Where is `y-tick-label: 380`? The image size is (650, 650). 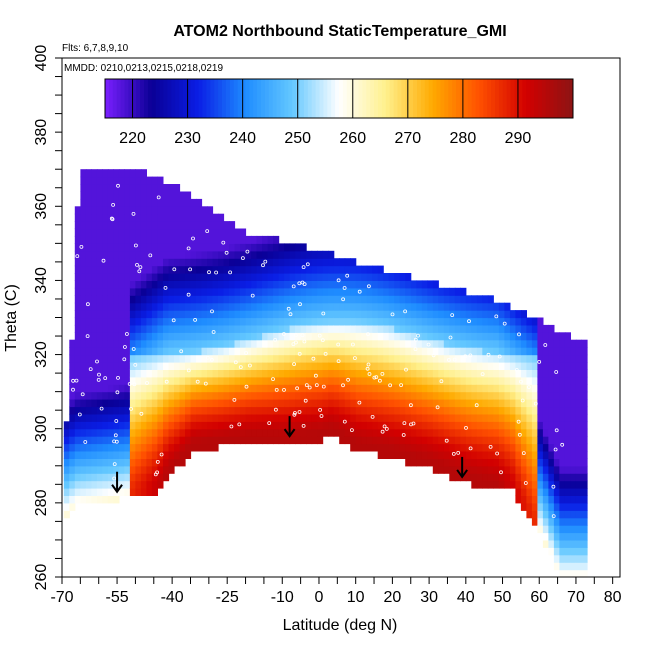 y-tick-label: 380 is located at coordinates (41, 132).